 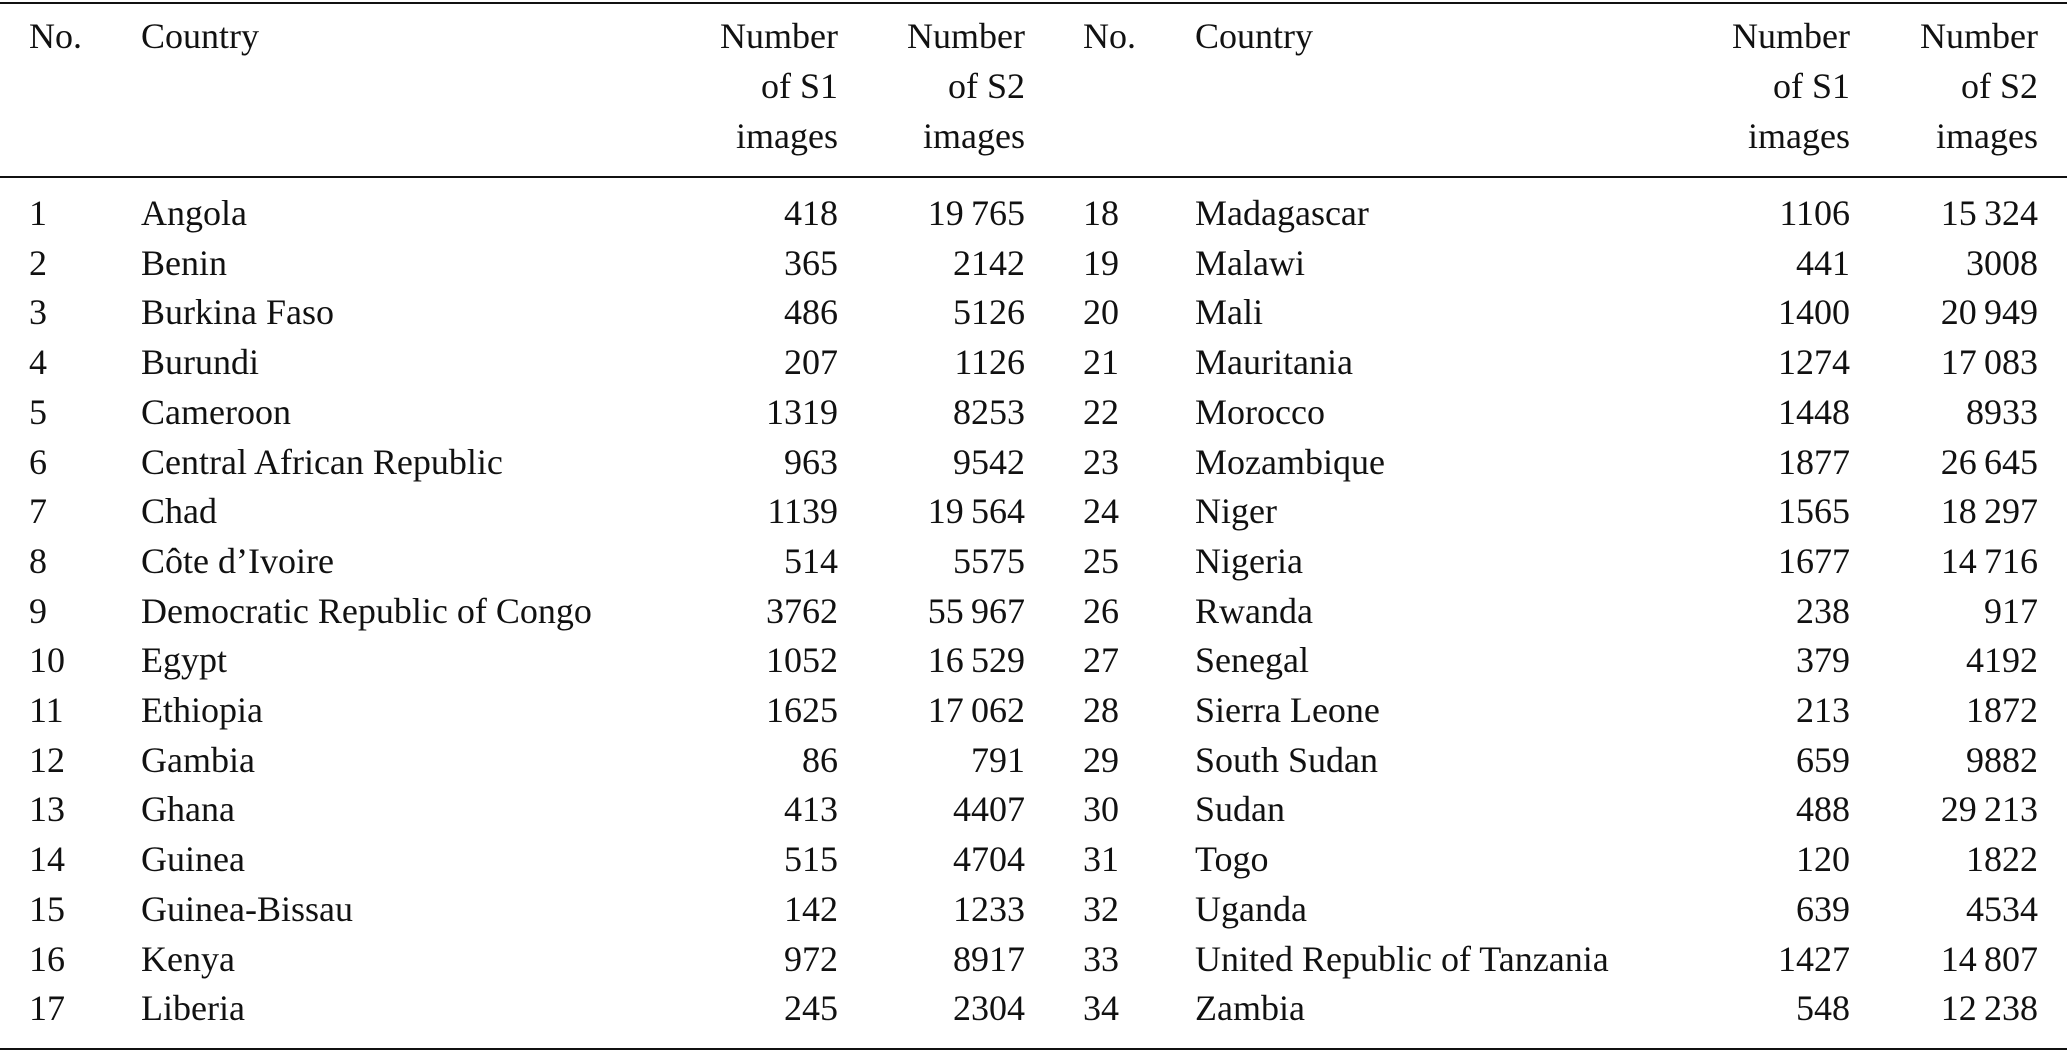 I want to click on table-cell: South Sudan, so click(x=1287, y=759).